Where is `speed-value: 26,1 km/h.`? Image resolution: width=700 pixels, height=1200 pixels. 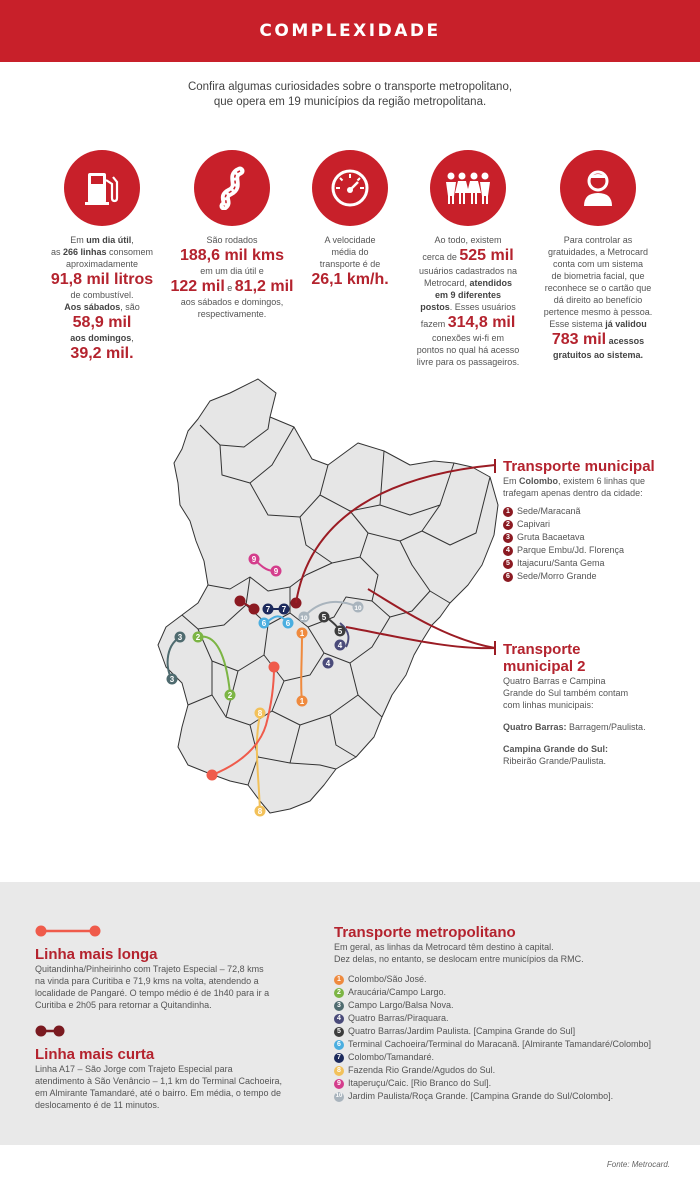
speed-value: 26,1 km/h. is located at coordinates (350, 279).